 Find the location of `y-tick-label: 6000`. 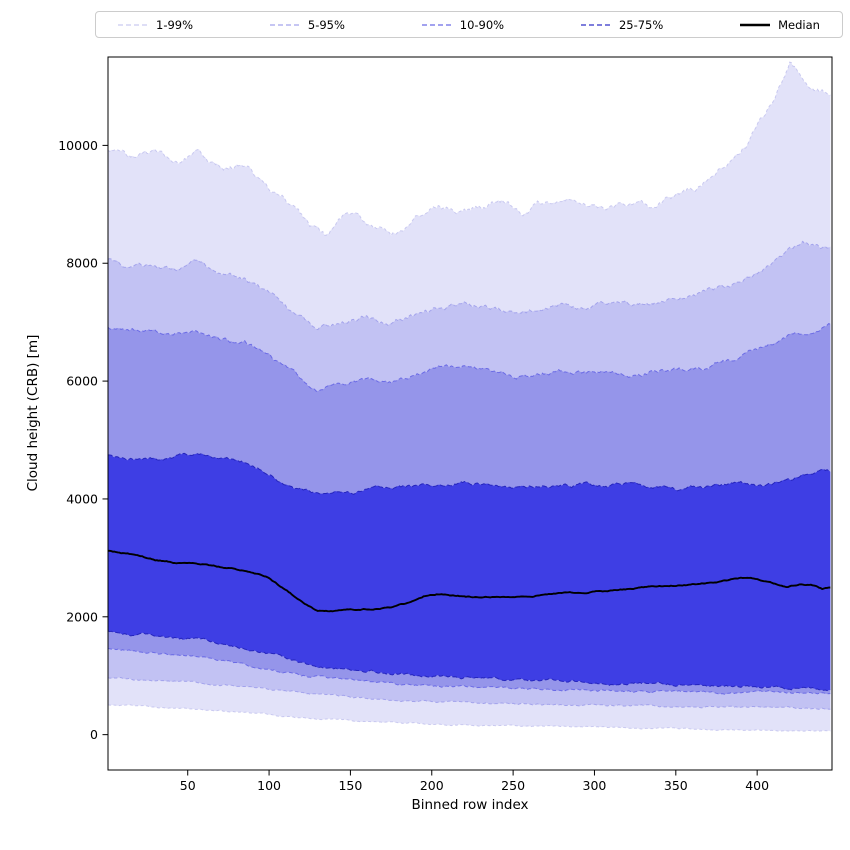

y-tick-label: 6000 is located at coordinates (82, 381).